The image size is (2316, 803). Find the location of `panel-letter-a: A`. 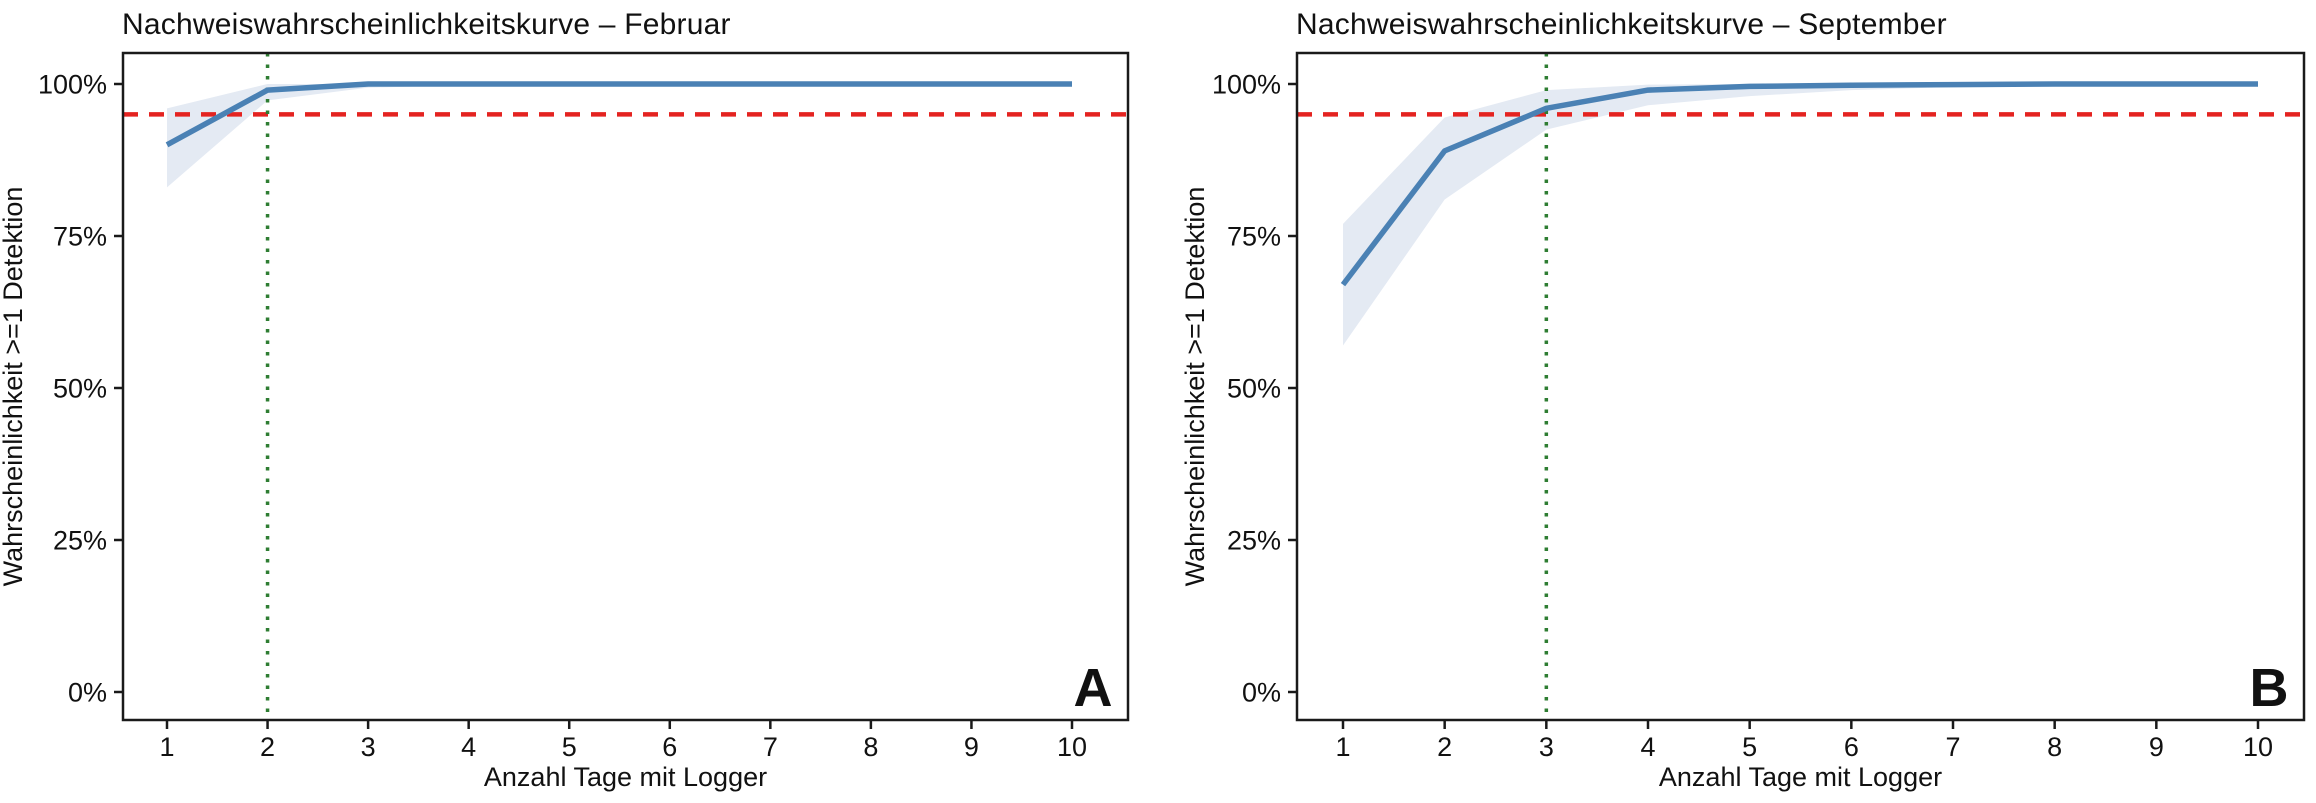

panel-letter-a: A is located at coordinates (1093, 688).